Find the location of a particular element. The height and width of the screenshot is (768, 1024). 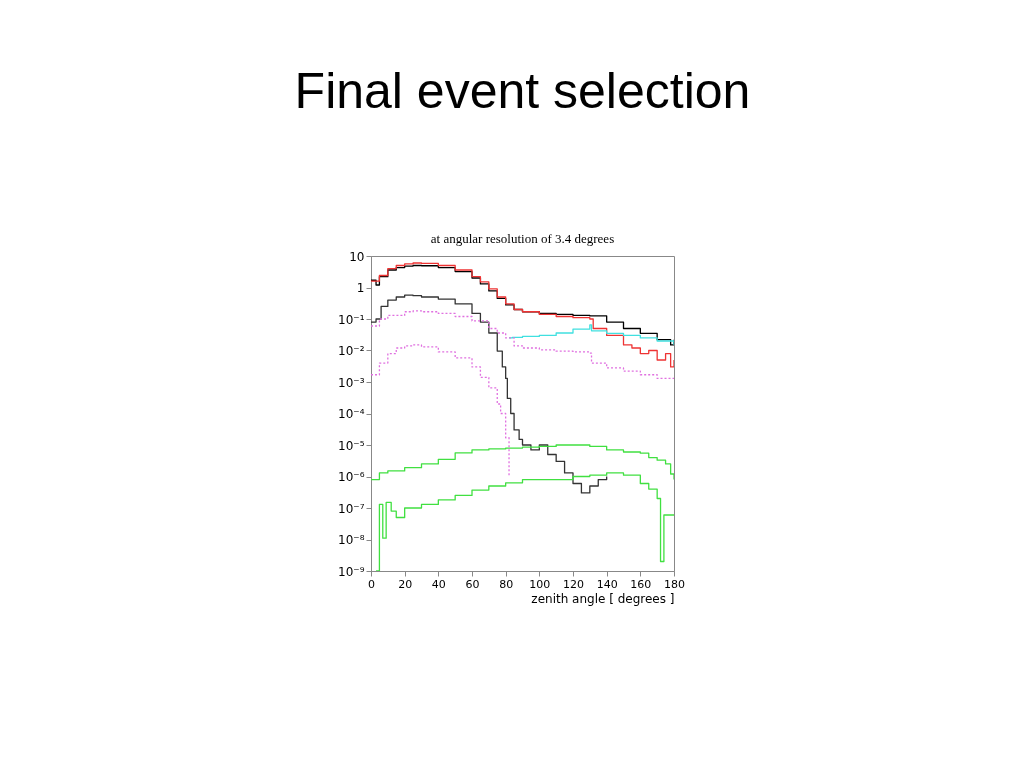

y-tick-label: 10⁻⁹ is located at coordinates (351, 571).